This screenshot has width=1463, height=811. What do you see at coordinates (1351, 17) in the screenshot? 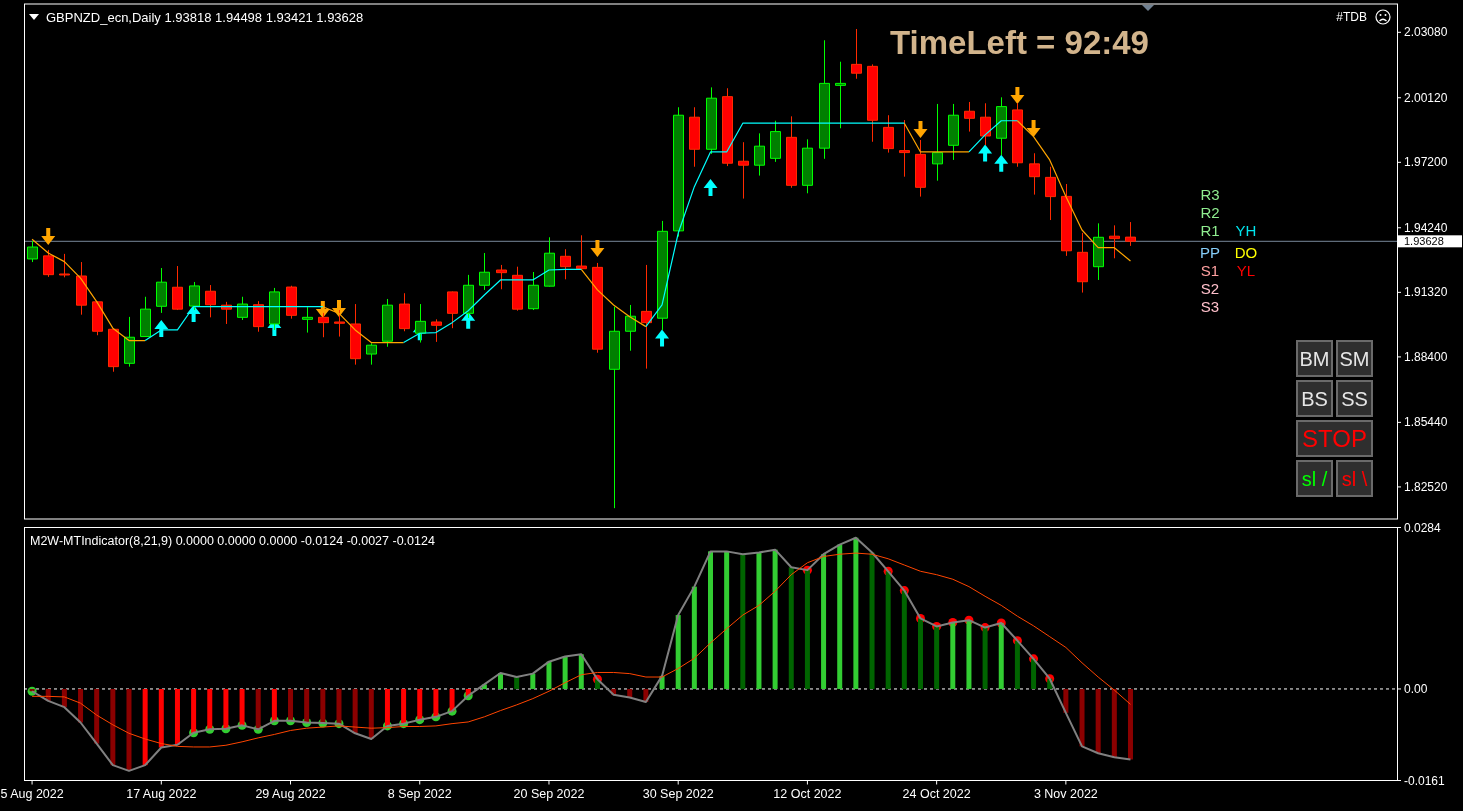
I see `annotation: #TDB` at bounding box center [1351, 17].